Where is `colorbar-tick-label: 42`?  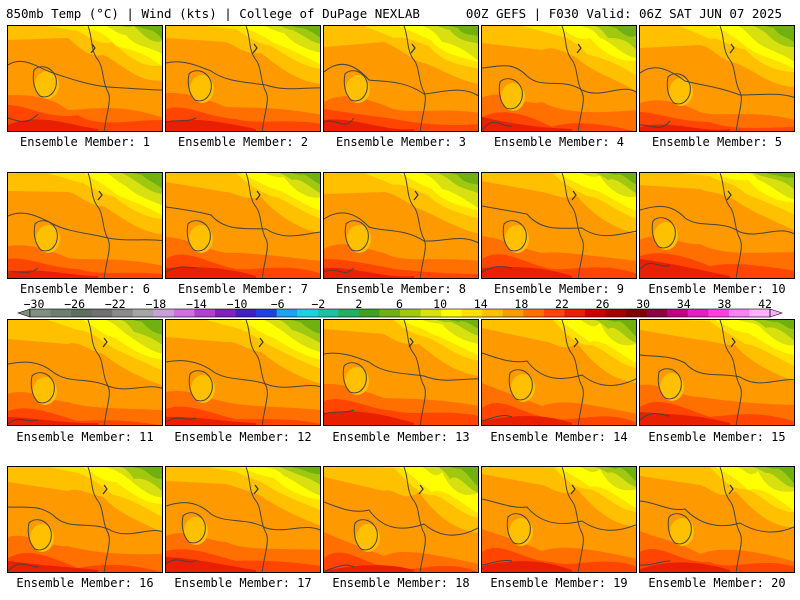
colorbar-tick-label: 42 is located at coordinates (765, 304).